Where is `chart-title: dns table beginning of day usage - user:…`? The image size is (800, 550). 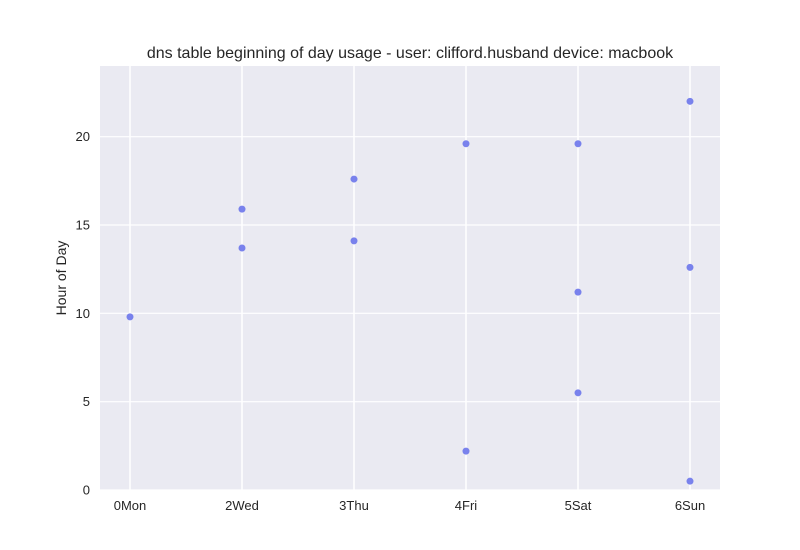 chart-title: dns table beginning of day usage - user:… is located at coordinates (410, 53).